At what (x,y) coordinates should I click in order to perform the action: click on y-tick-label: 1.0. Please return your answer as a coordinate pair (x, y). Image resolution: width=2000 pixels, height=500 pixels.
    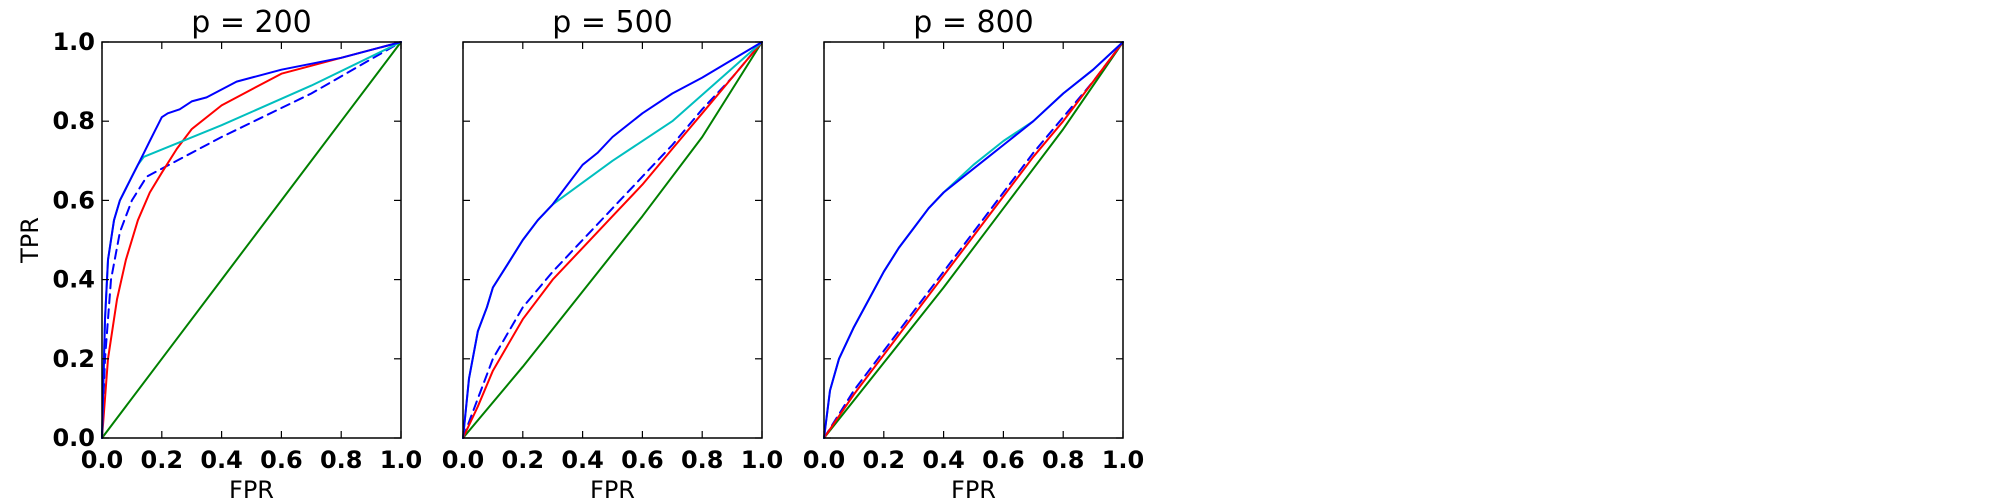
    Looking at the image, I should click on (73, 42).